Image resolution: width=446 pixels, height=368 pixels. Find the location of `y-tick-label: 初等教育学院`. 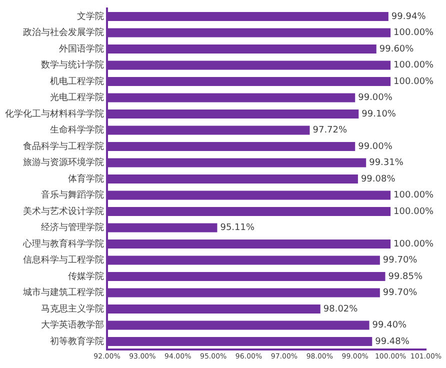

y-tick-label: 初等教育学院 is located at coordinates (77, 341).